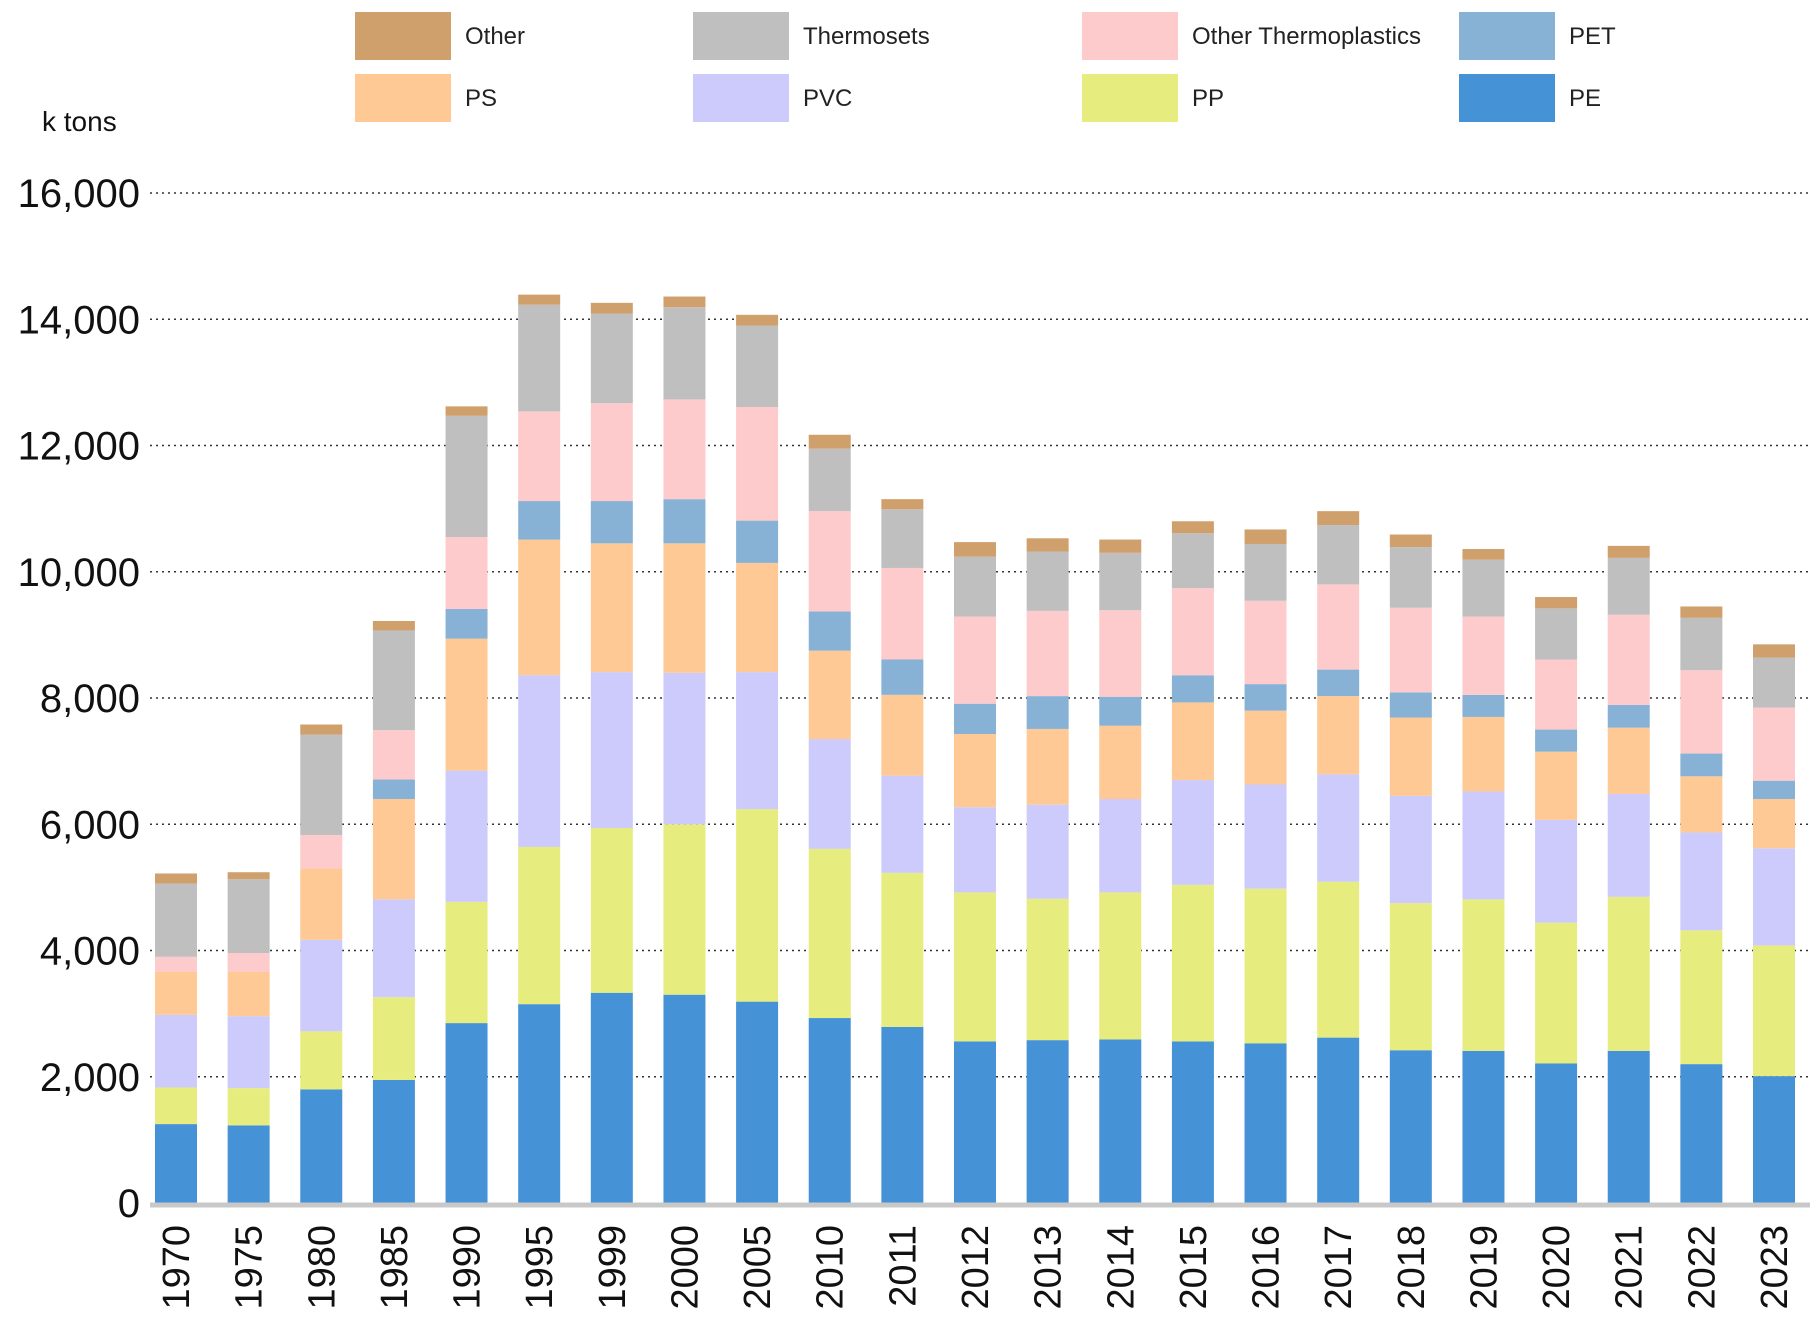 The height and width of the screenshot is (1320, 1820). What do you see at coordinates (79, 194) in the screenshot?
I see `y-tick-label-16000: 16,000` at bounding box center [79, 194].